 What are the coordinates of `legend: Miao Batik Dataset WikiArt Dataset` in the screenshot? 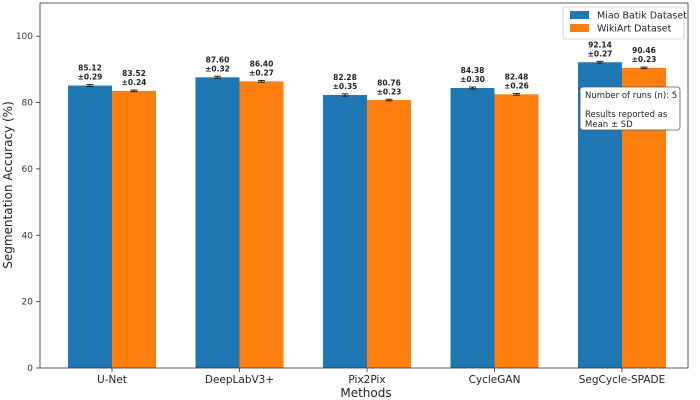 It's located at (624, 23).